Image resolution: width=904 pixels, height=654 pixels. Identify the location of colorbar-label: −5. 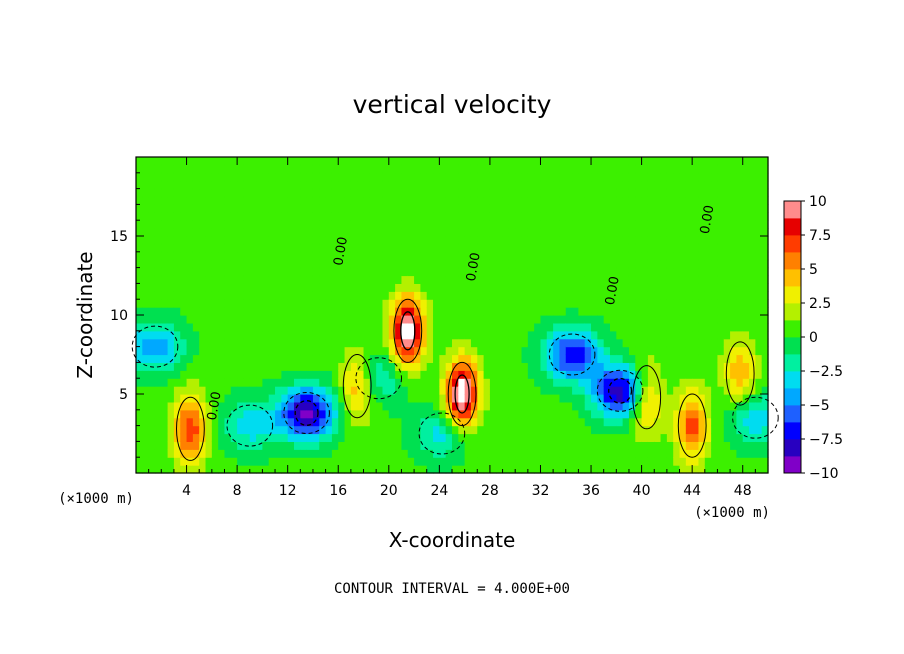
(819, 406).